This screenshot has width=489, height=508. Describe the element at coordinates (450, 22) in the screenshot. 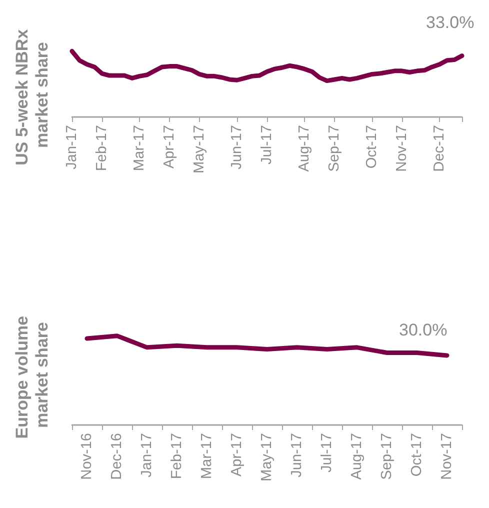

I see `text: 33.0%` at that location.